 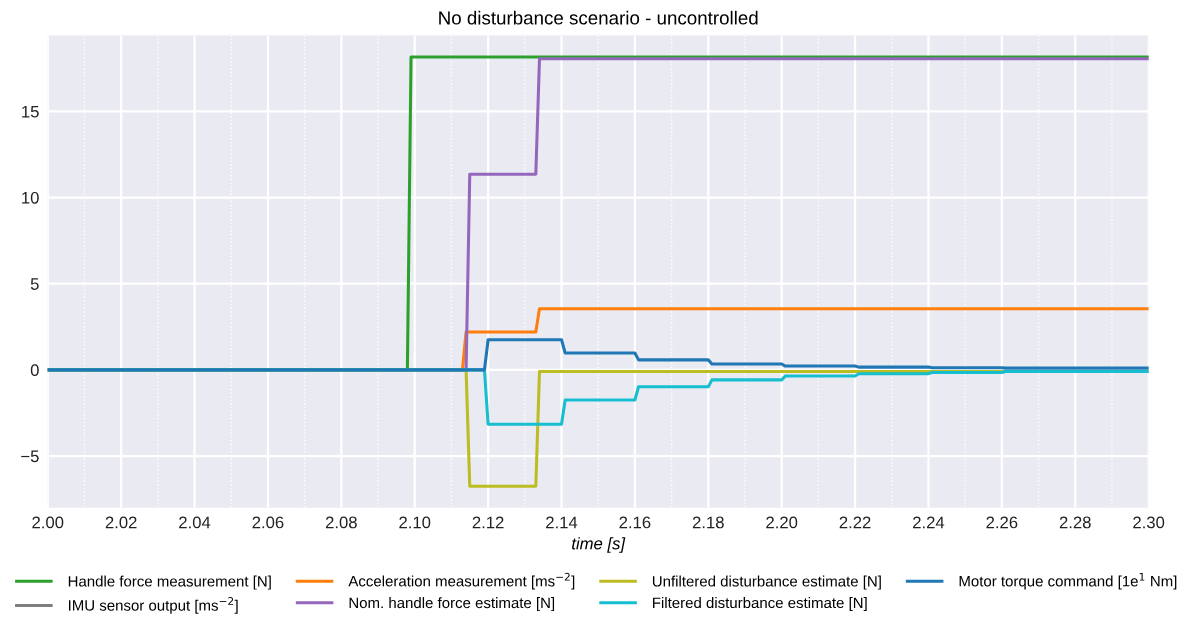 I want to click on x-tick-label: 2.06, so click(x=268, y=522).